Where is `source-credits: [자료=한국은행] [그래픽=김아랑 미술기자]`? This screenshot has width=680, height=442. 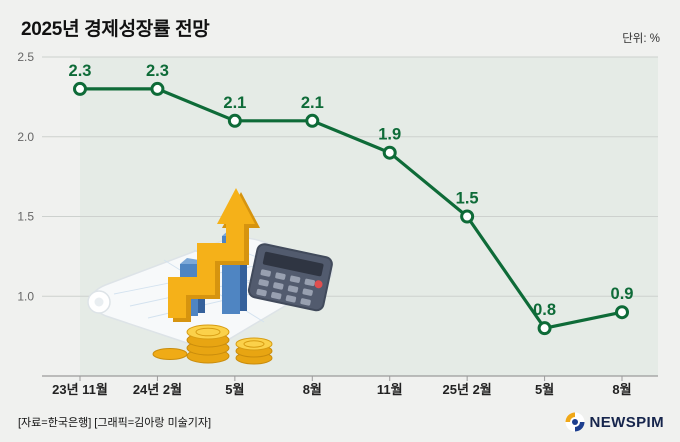 source-credits: [자료=한국은행] [그래픽=김아랑 미술기자] is located at coordinates (115, 423).